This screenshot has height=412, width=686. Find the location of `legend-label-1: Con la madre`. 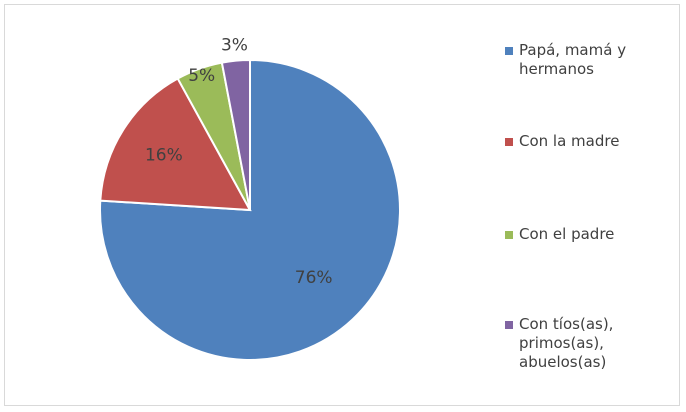

legend-label-1: Con la madre is located at coordinates (569, 141).